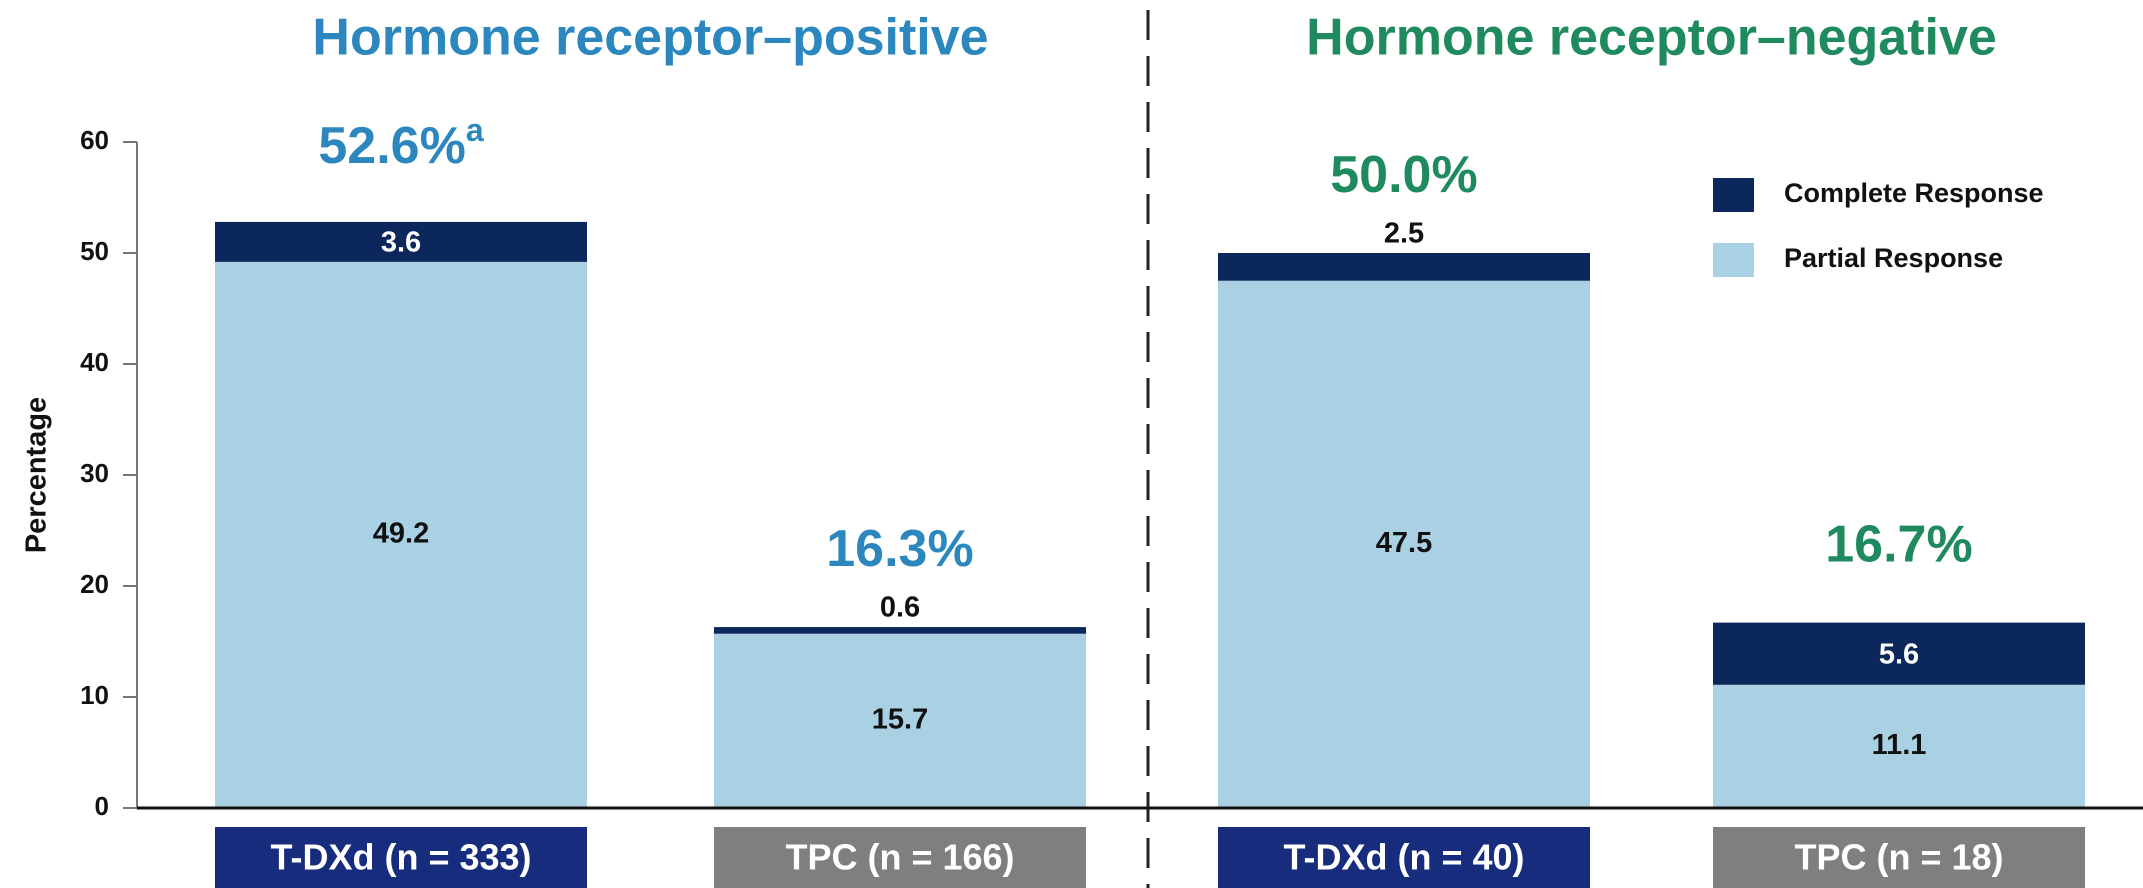 This screenshot has width=2143, height=888. I want to click on total-label: 16.7%, so click(1898, 544).